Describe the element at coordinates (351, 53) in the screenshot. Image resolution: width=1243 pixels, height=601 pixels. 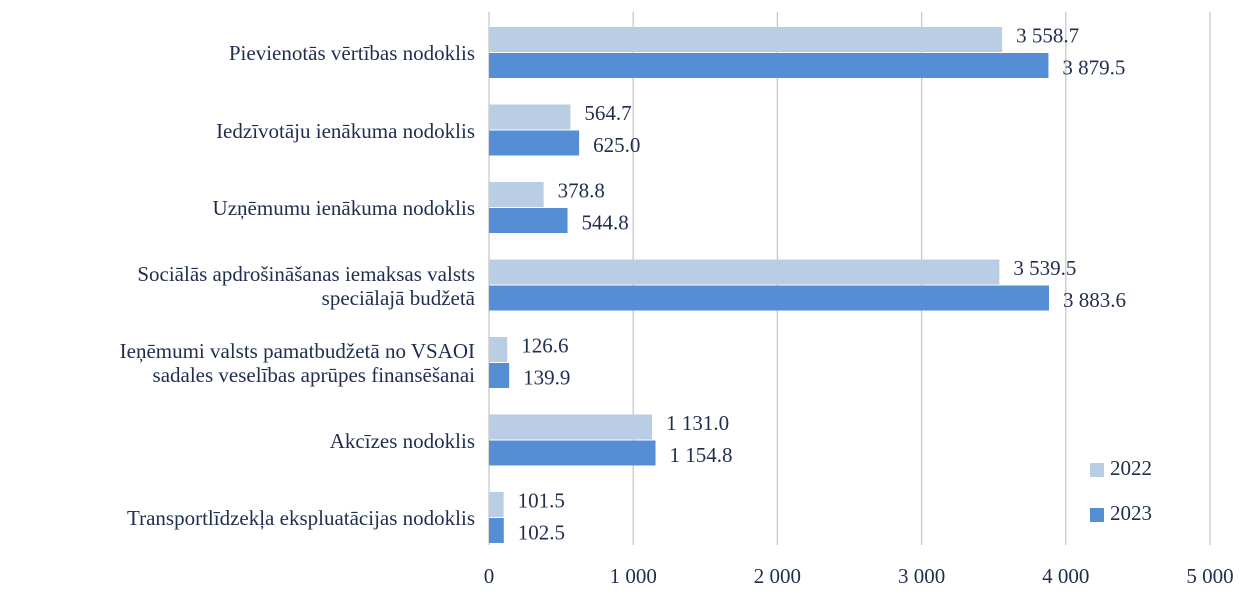
I see `y-tick-label: Pievienotās vērtības nodoklis` at that location.